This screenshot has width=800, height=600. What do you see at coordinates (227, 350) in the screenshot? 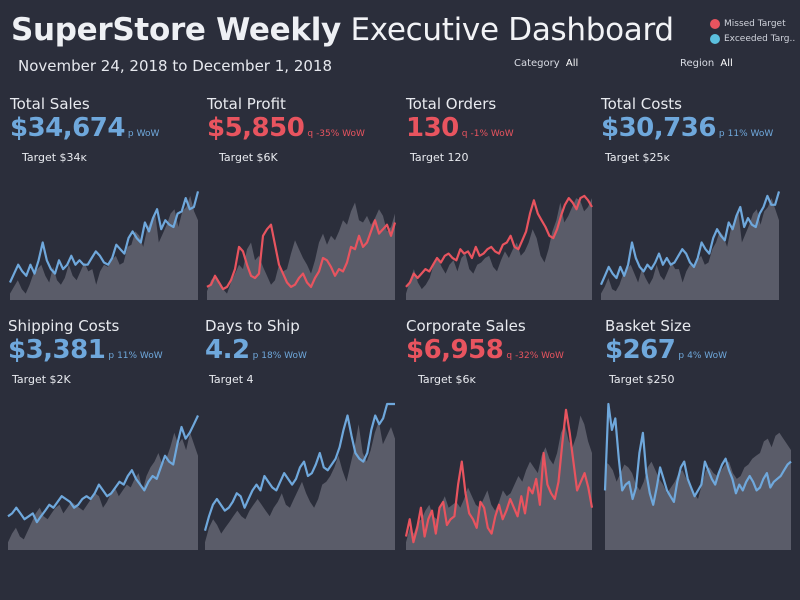
I see `kpi-value: 4.2` at bounding box center [227, 350].